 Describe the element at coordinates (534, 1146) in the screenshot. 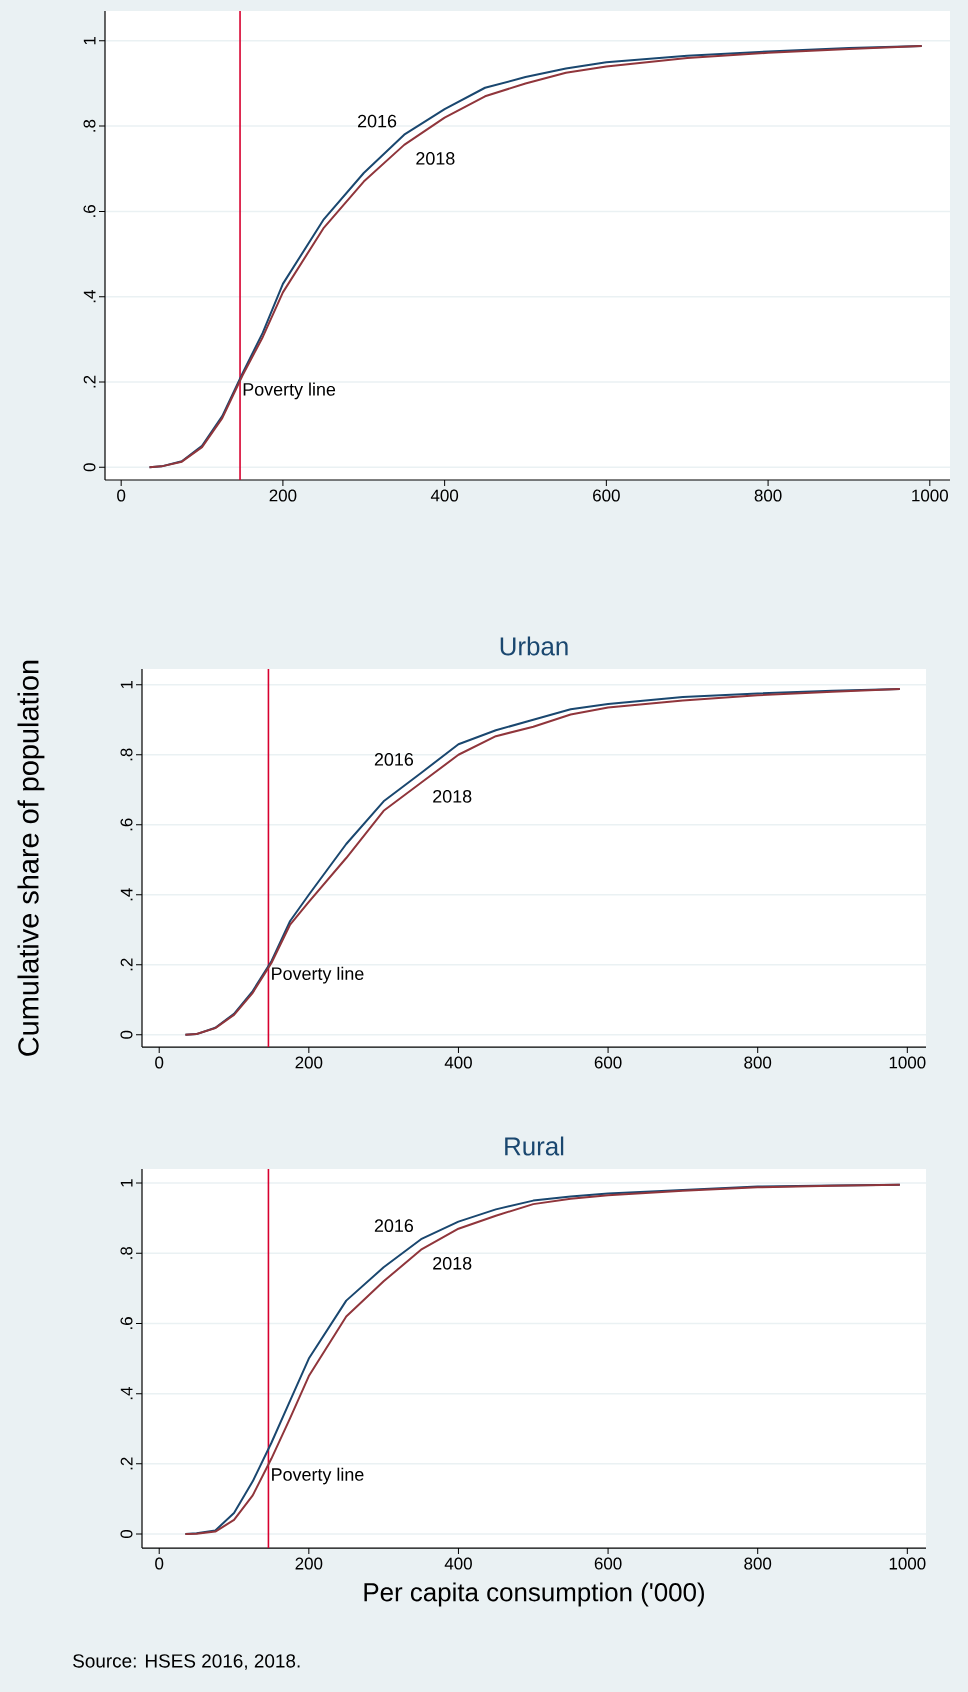

I see `chart-title: Rural` at that location.